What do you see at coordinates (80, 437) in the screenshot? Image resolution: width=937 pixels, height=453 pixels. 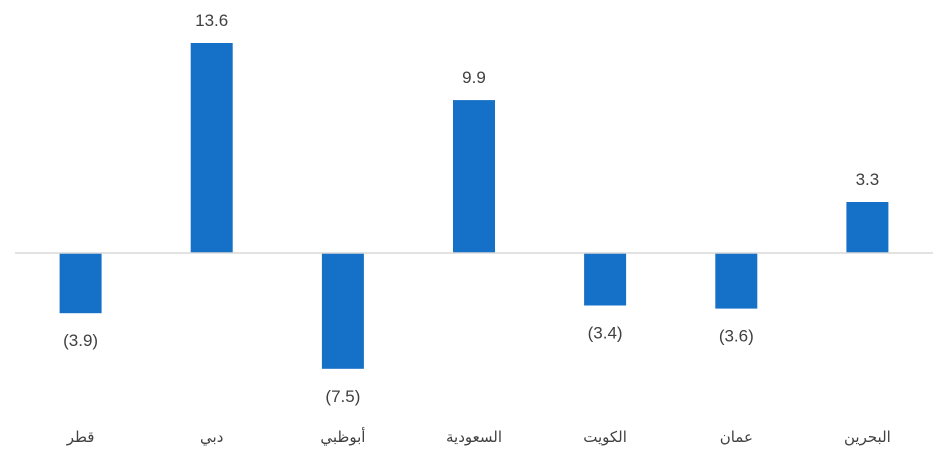 I see `category-label-0: قطر` at bounding box center [80, 437].